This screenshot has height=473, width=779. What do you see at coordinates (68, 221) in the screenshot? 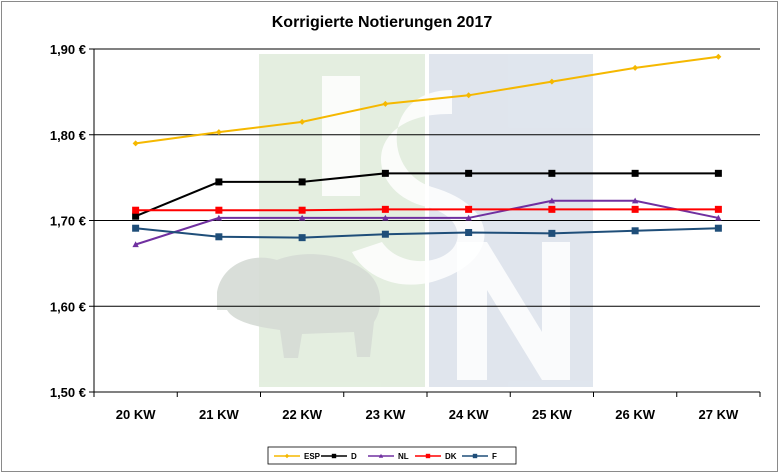
I see `y-tick-label: 1,70 €` at bounding box center [68, 221].